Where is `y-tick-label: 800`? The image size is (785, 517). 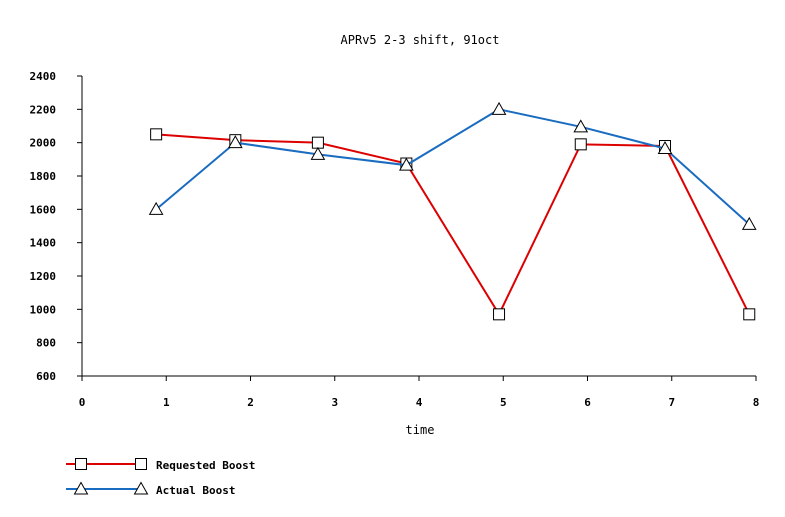
y-tick-label: 800 is located at coordinates (46, 343).